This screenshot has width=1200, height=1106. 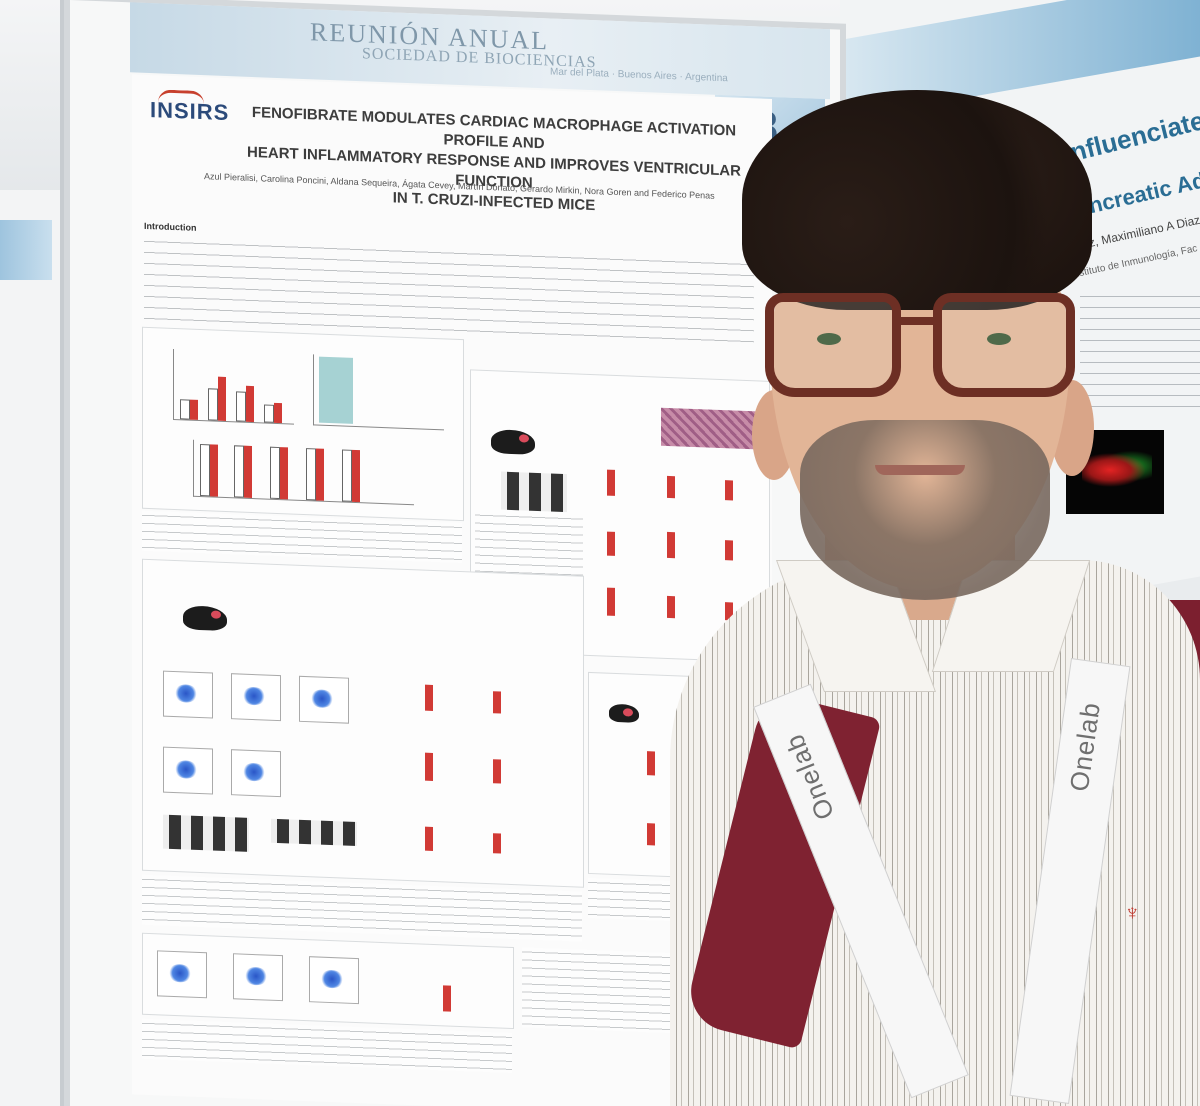 What do you see at coordinates (917, 200) in the screenshot?
I see `curly-hair` at bounding box center [917, 200].